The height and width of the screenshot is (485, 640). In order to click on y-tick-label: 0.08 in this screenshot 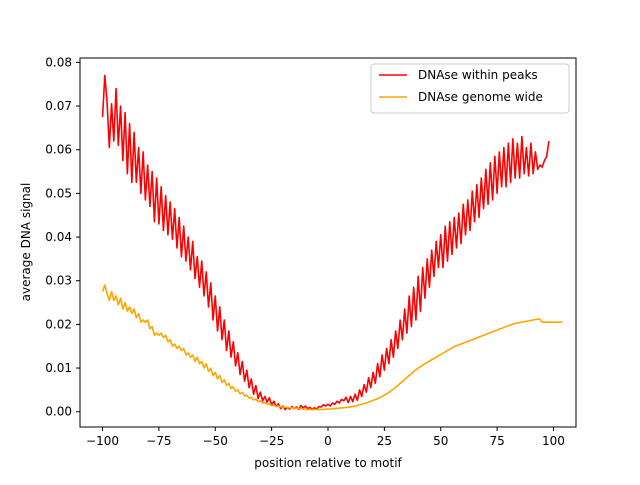, I will do `click(58, 62)`.